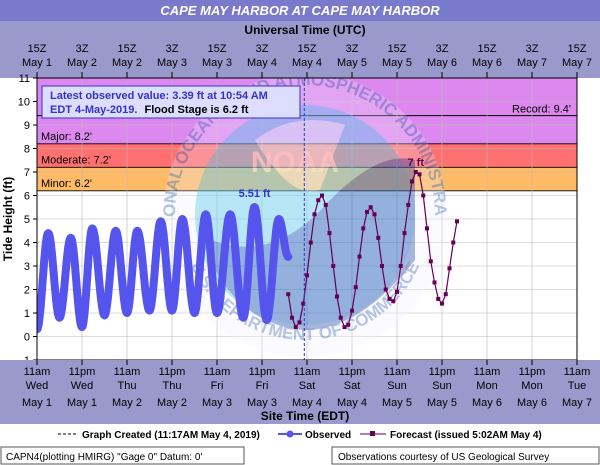  What do you see at coordinates (304, 30) in the screenshot?
I see `top-axis-title: Universal Time (UTC)` at bounding box center [304, 30].